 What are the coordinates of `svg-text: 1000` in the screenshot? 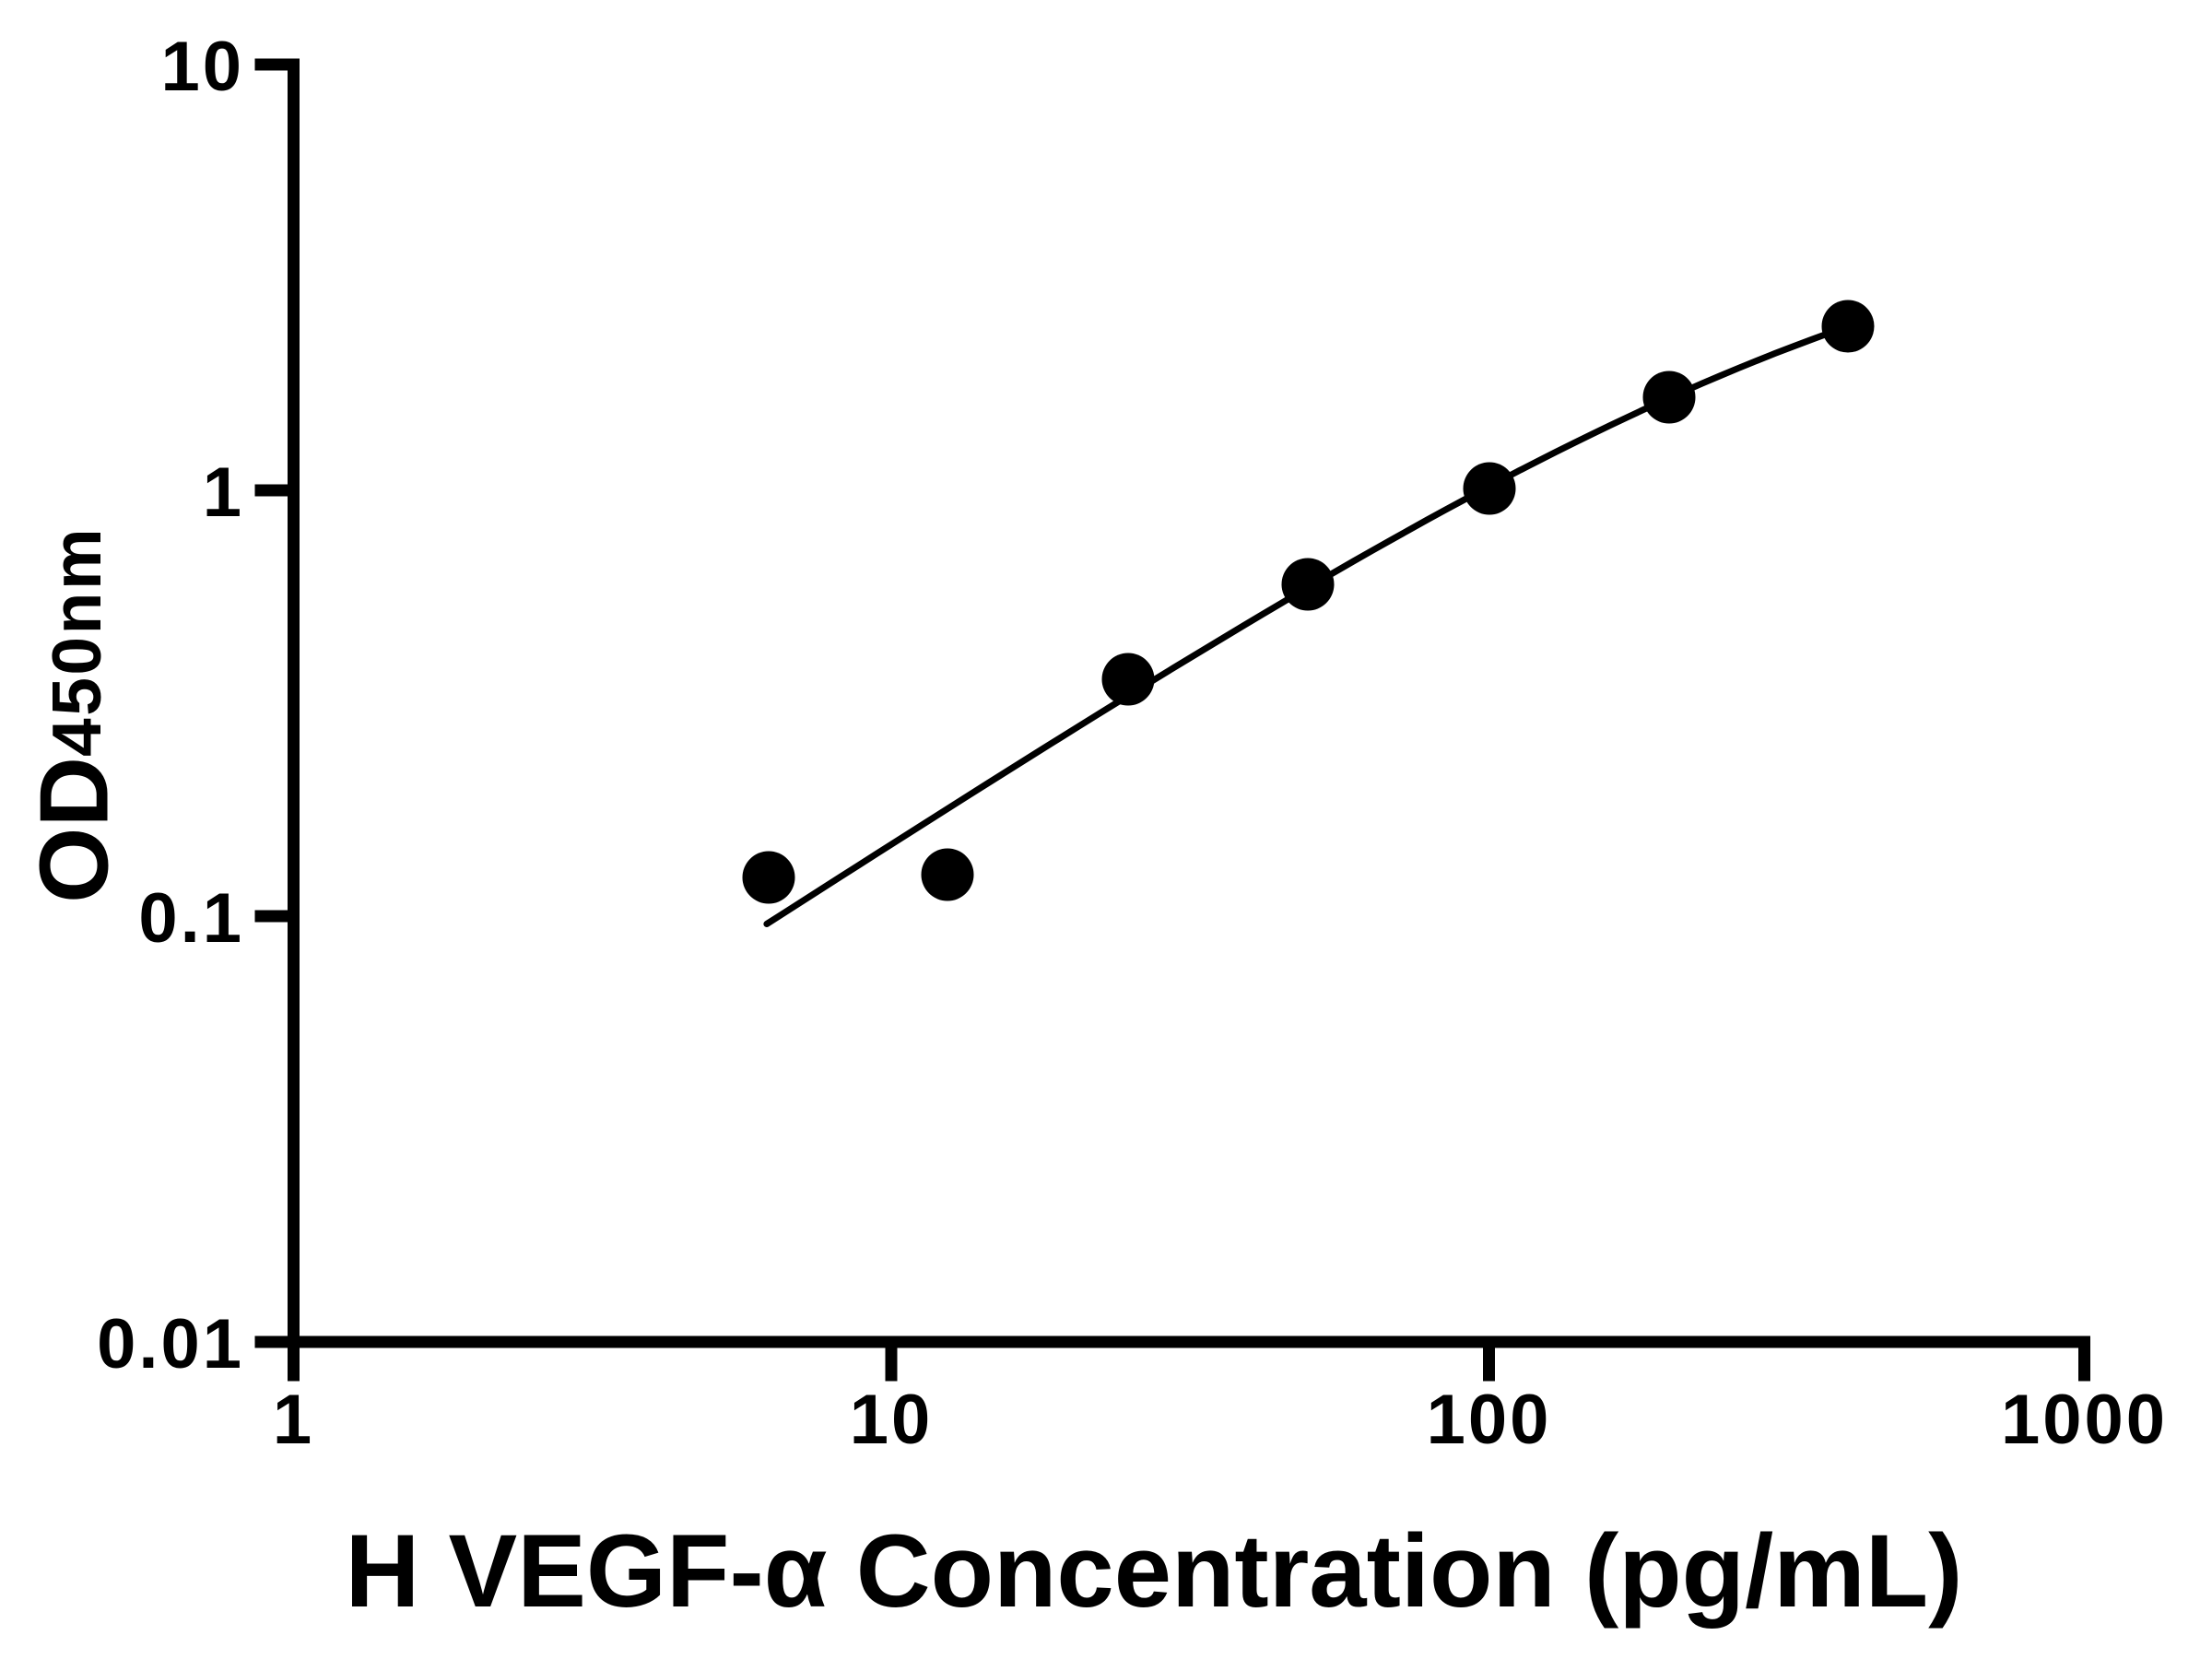 It's located at (2084, 1420).